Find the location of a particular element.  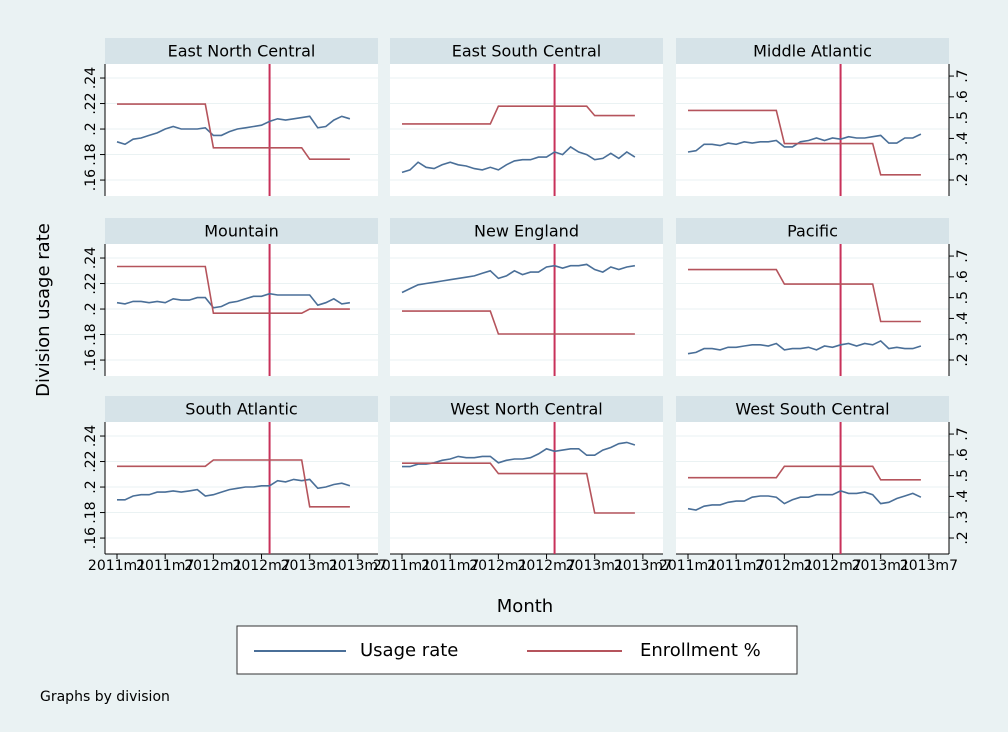

panel-title: West North Central is located at coordinates (526, 409).